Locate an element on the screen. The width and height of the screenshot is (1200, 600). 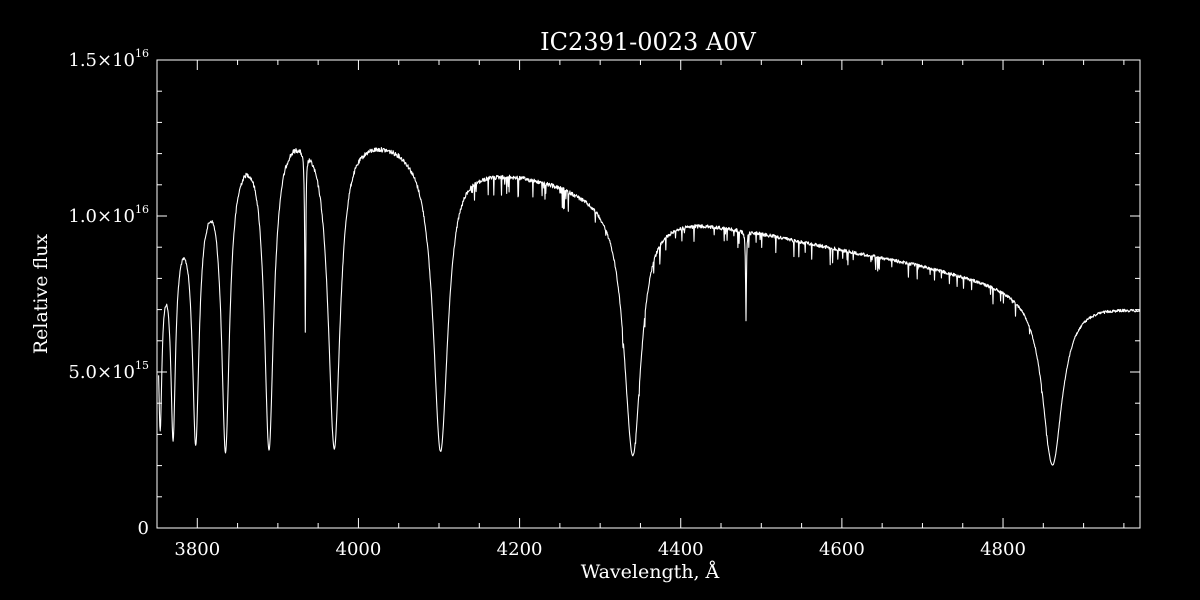
x-tick-label: 4400 is located at coordinates (681, 549).